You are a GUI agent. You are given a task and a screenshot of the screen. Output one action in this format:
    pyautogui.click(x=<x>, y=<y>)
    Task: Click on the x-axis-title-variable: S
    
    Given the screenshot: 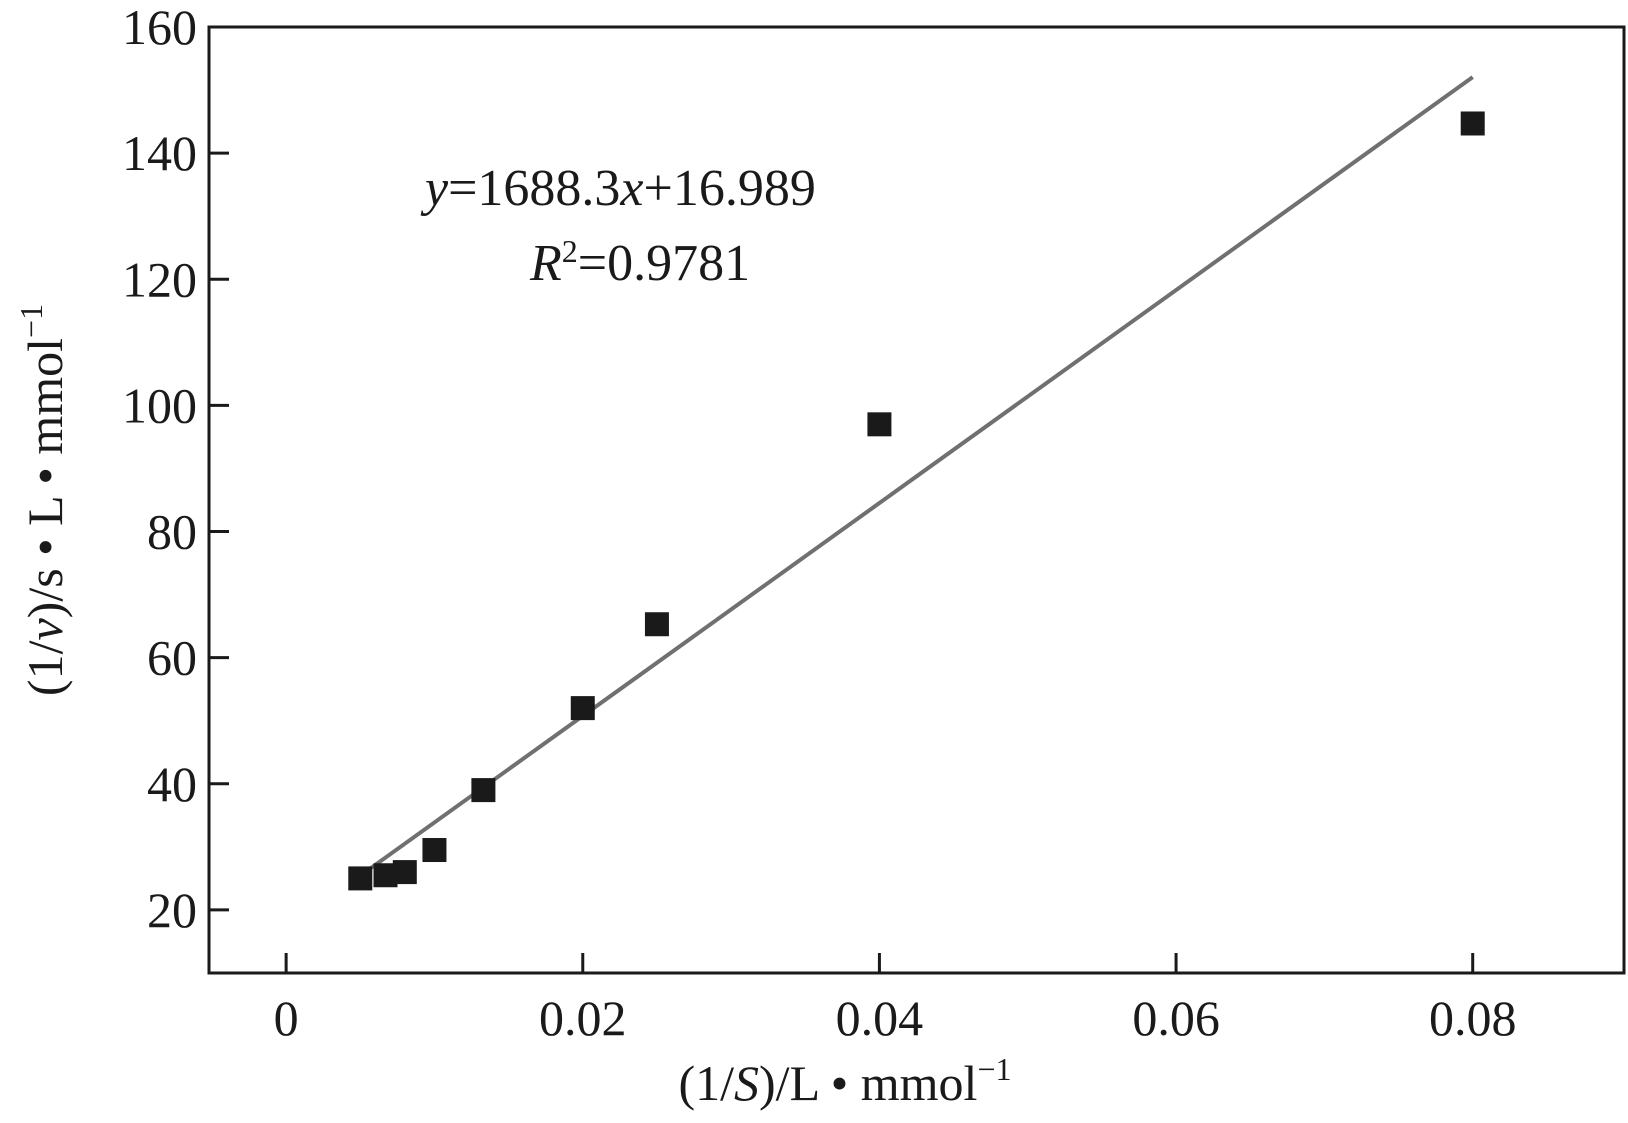 What is the action you would take?
    pyautogui.click(x=746, y=1083)
    